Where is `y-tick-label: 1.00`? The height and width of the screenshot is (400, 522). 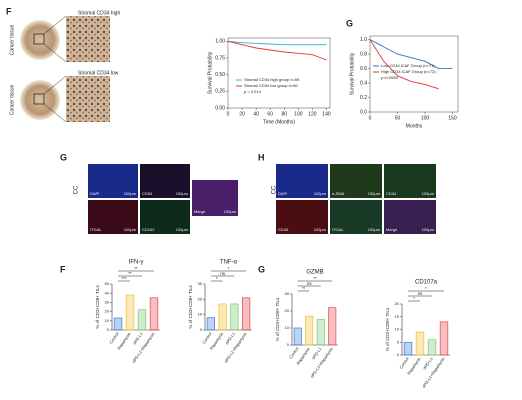
y-tick-label: 1.00 is located at coordinates (220, 42).